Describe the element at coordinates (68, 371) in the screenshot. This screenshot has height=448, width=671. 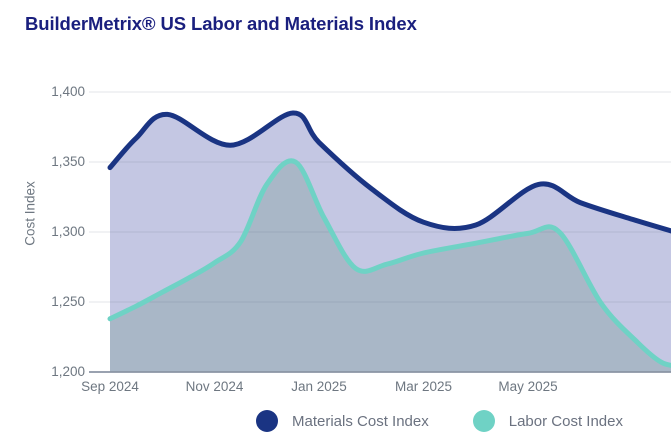
I see `y-tick-label: 1,200` at that location.